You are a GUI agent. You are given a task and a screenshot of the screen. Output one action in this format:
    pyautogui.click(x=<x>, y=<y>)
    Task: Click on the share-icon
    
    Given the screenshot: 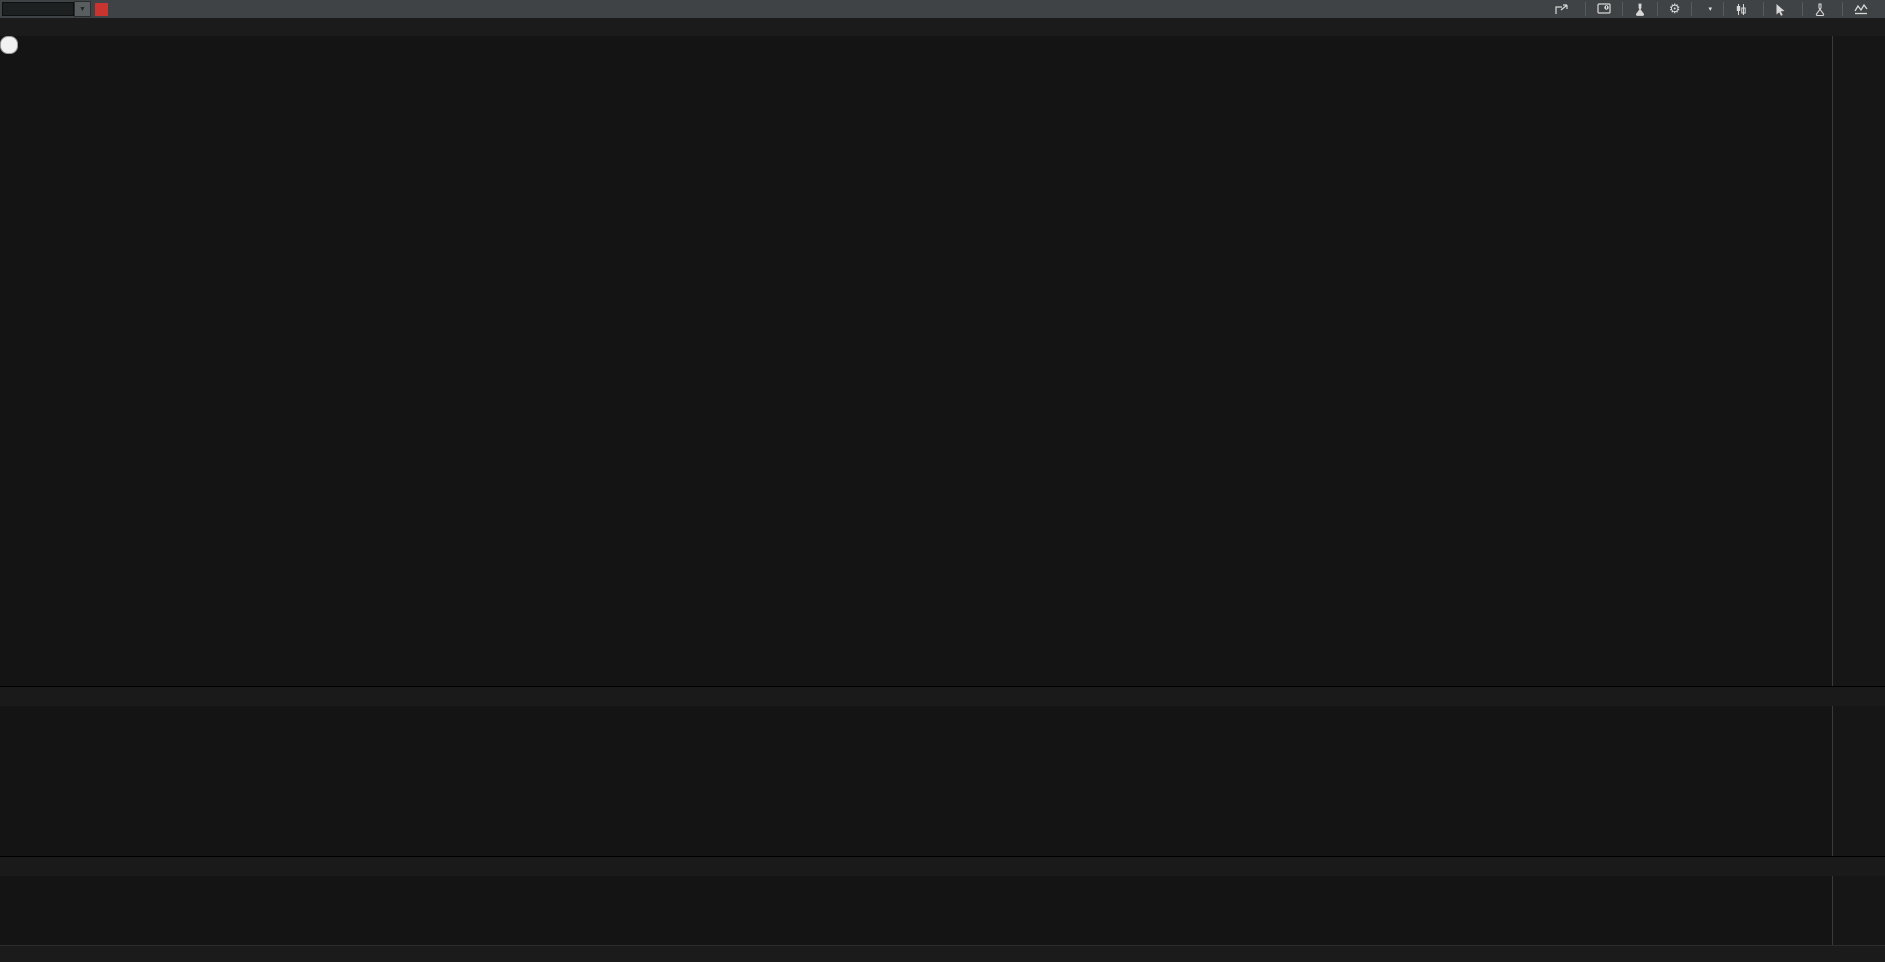 What is the action you would take?
    pyautogui.click(x=1562, y=9)
    